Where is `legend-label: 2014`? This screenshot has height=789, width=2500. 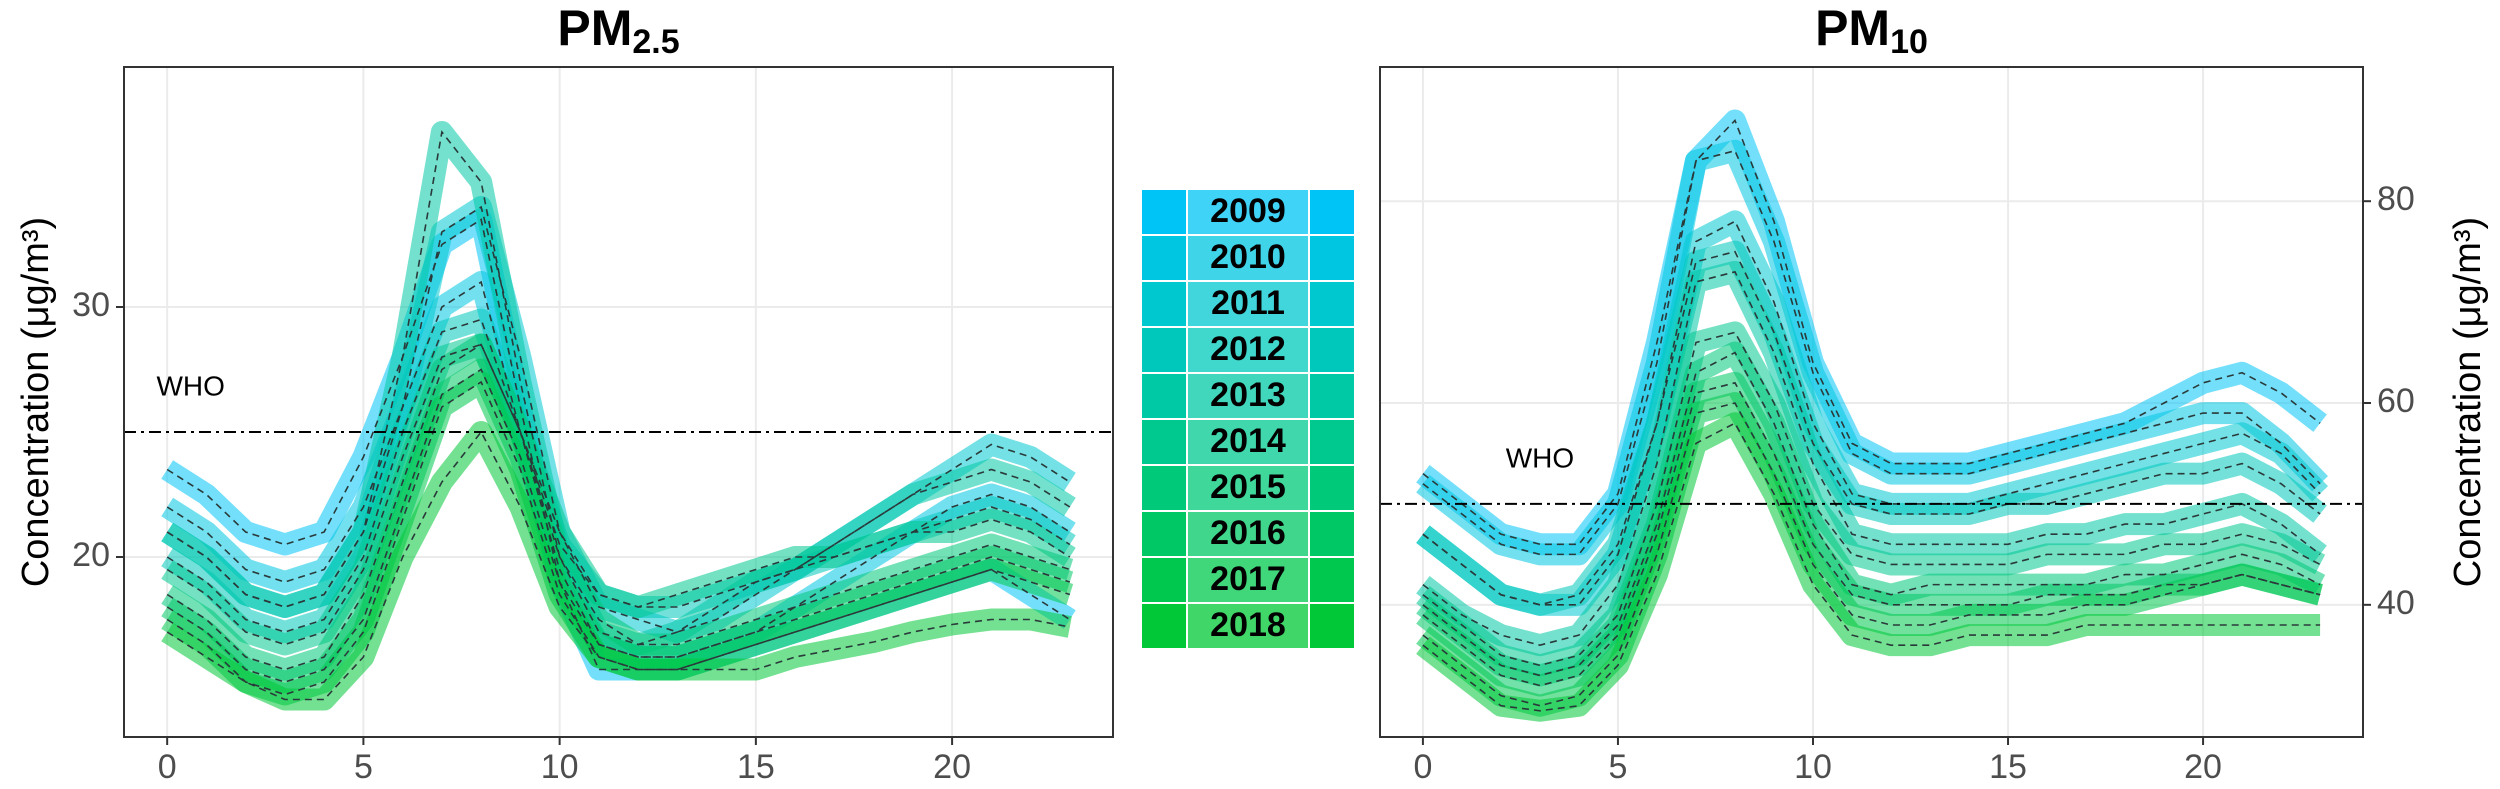 legend-label: 2014 is located at coordinates (1248, 441).